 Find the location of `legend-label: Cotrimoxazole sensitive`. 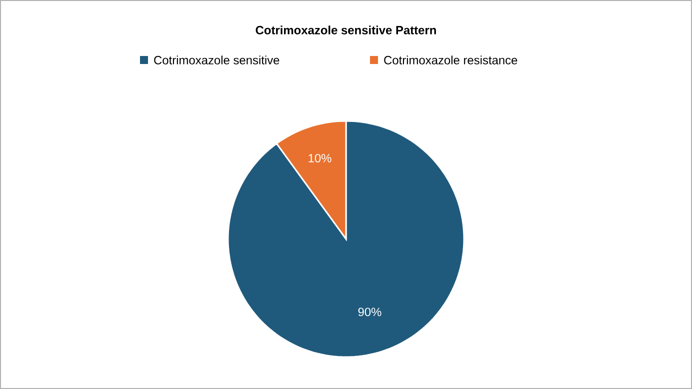

legend-label: Cotrimoxazole sensitive is located at coordinates (217, 60).